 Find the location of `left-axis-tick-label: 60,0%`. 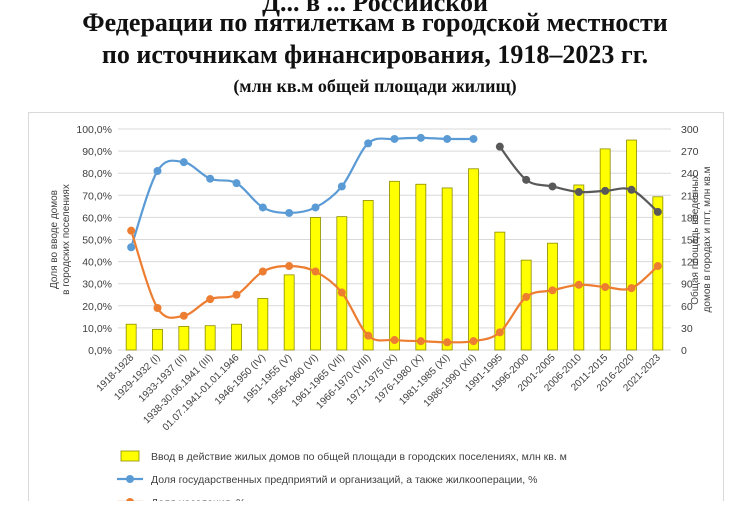

left-axis-tick-label: 60,0% is located at coordinates (97, 218).